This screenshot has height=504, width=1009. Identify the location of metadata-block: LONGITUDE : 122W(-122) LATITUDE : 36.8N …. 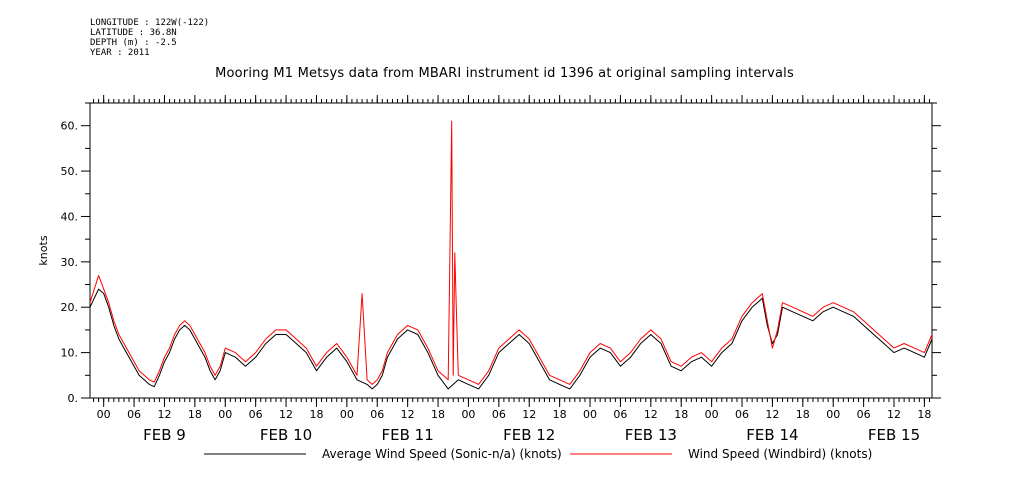
(149, 38).